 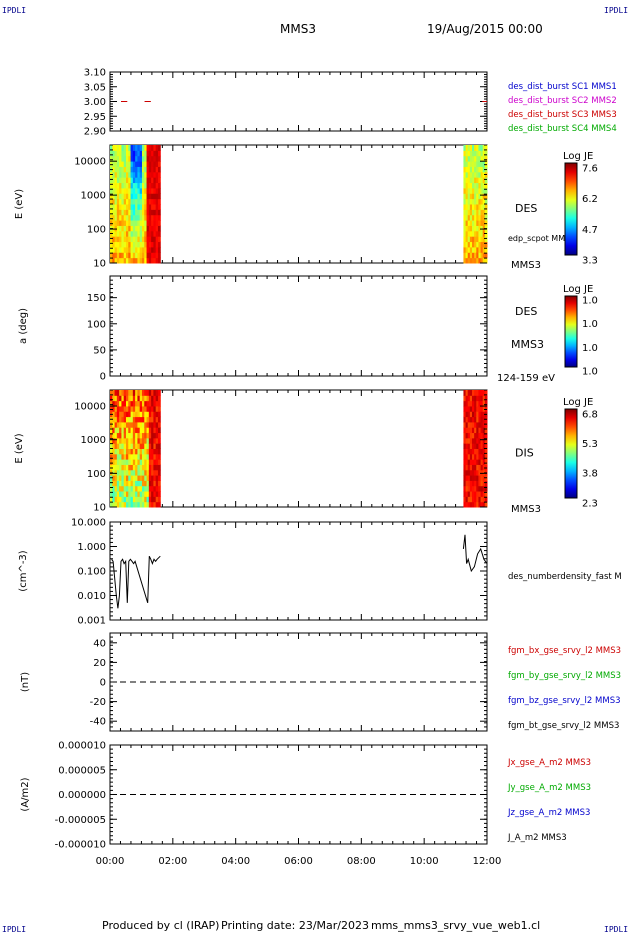 What do you see at coordinates (590, 230) in the screenshot?
I see `colorbar-tick-label: 4.7` at bounding box center [590, 230].